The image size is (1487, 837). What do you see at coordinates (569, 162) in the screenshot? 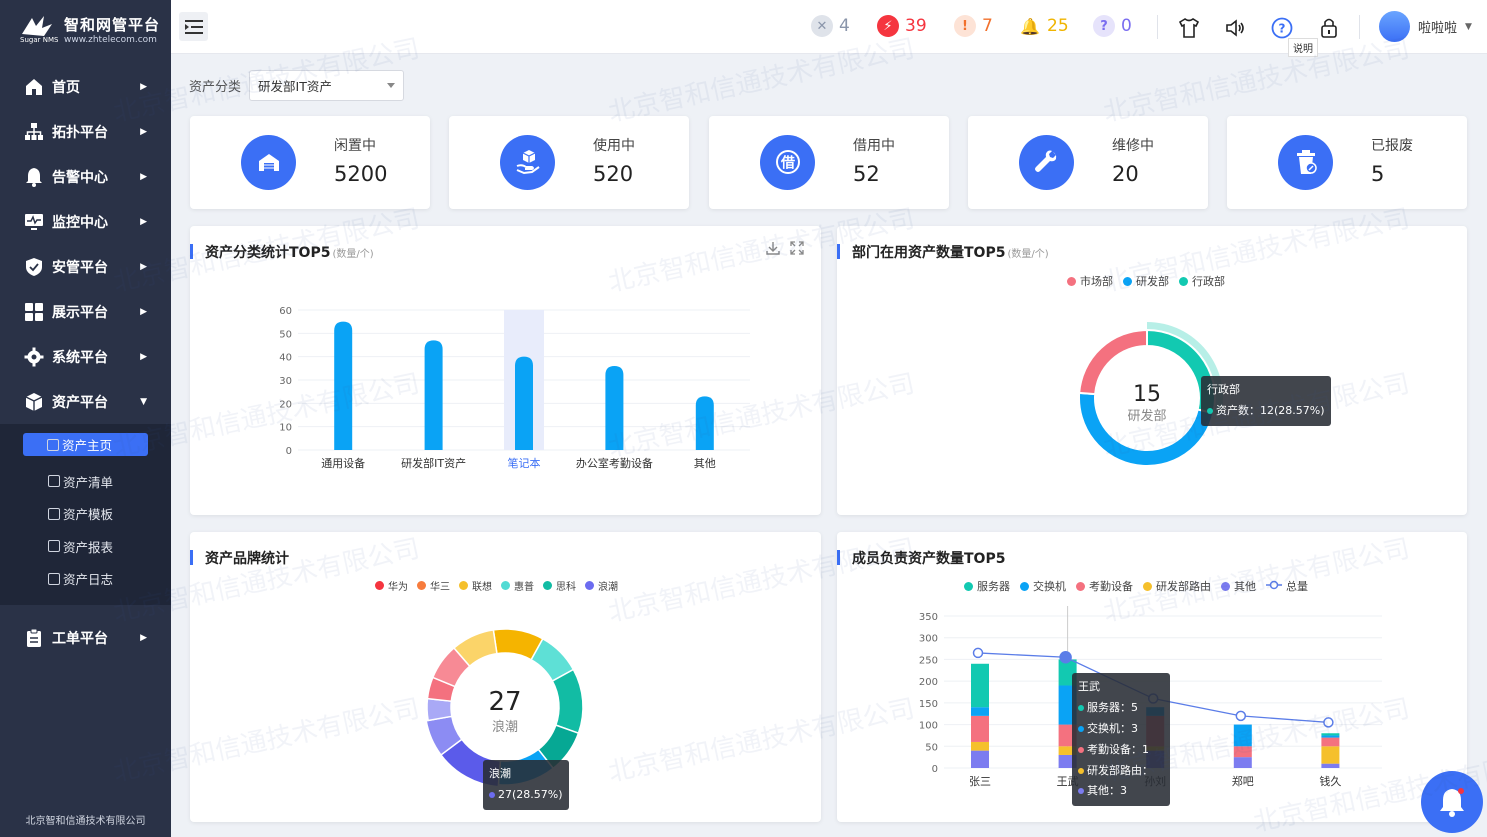
I see `stat-card: 使用中 520` at bounding box center [569, 162].